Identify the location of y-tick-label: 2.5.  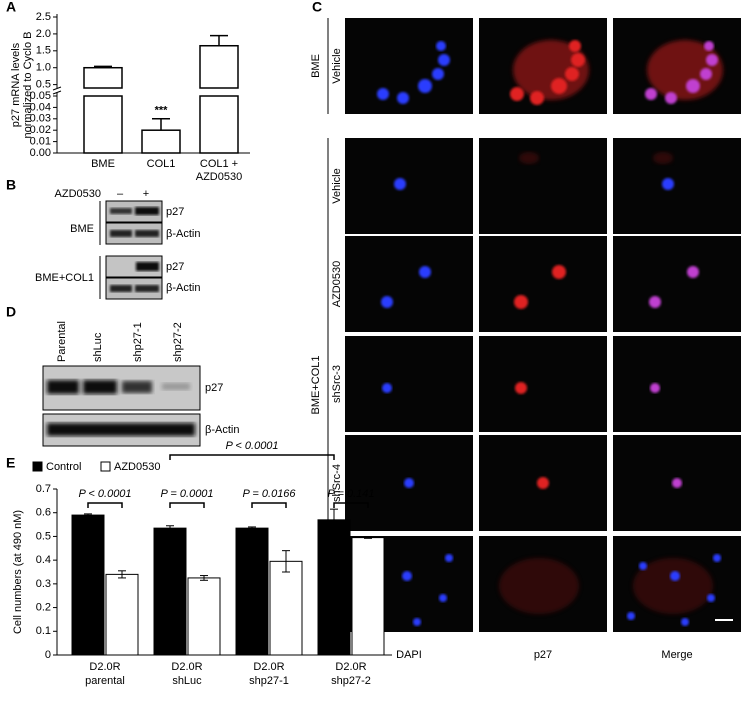
(43, 17).